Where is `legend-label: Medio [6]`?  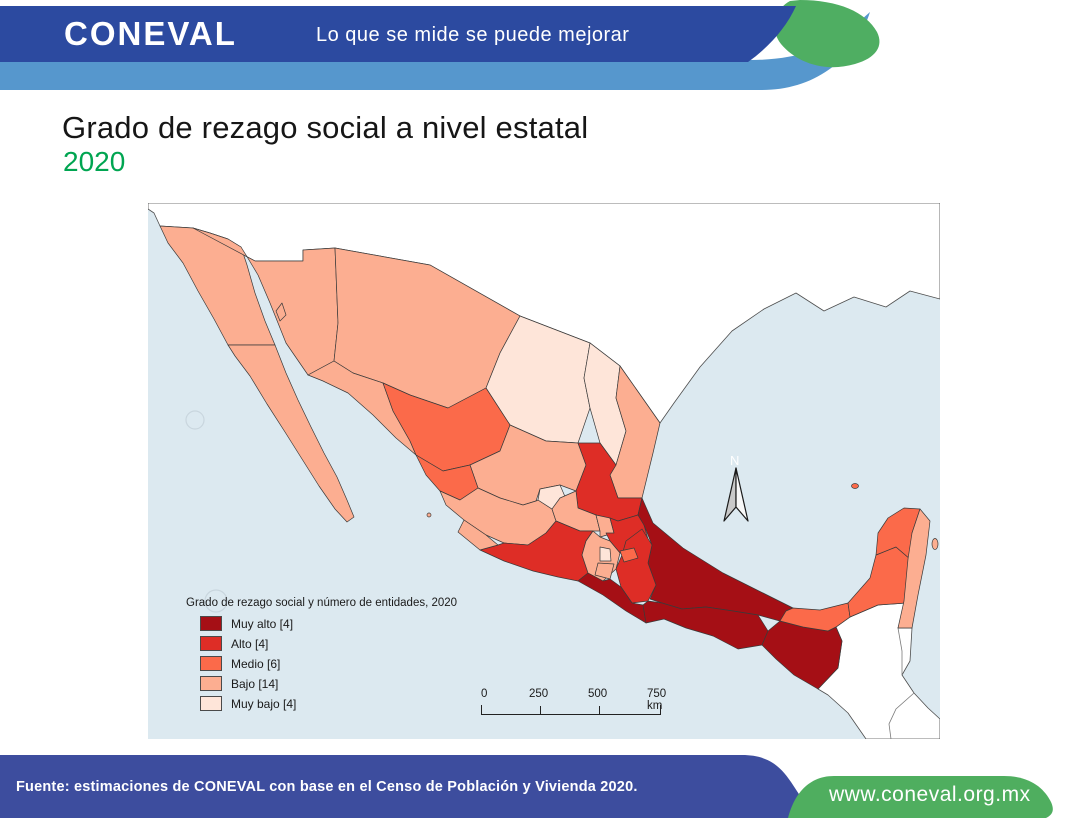 legend-label: Medio [6] is located at coordinates (256, 663).